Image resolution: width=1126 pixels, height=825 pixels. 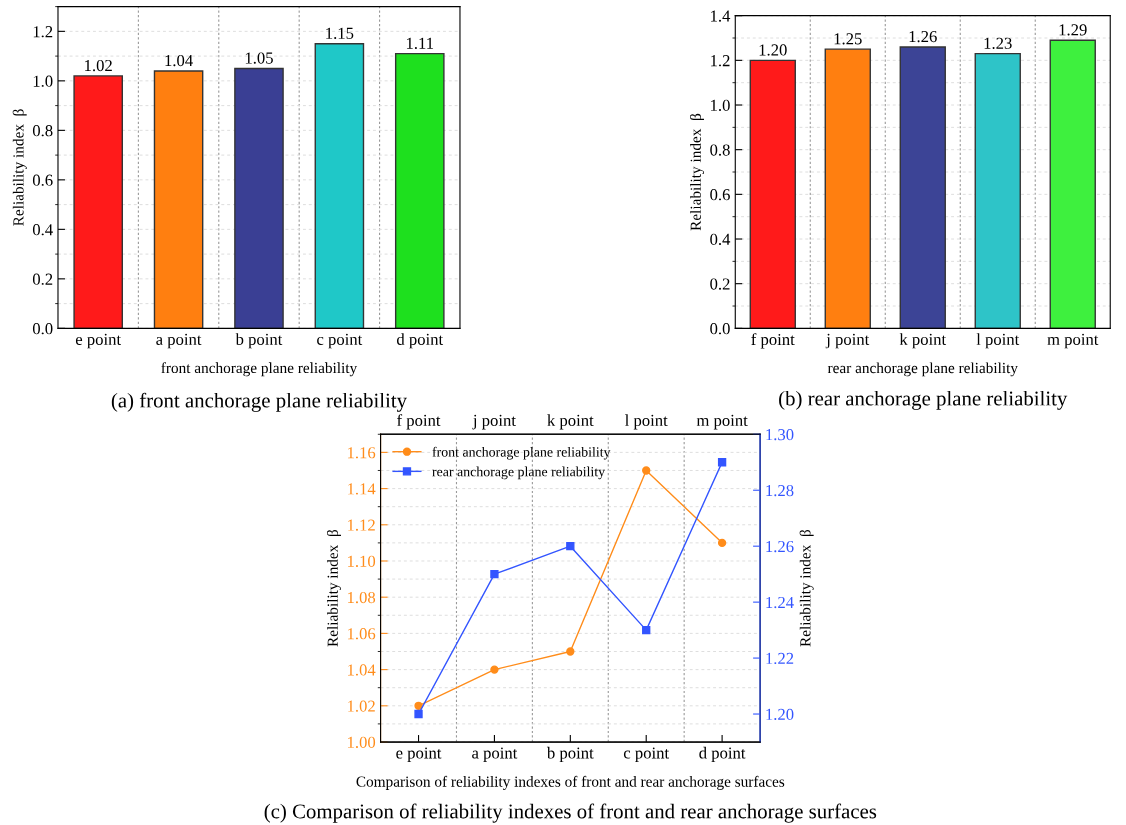 I want to click on x-tick-label: m point, so click(x=1073, y=341).